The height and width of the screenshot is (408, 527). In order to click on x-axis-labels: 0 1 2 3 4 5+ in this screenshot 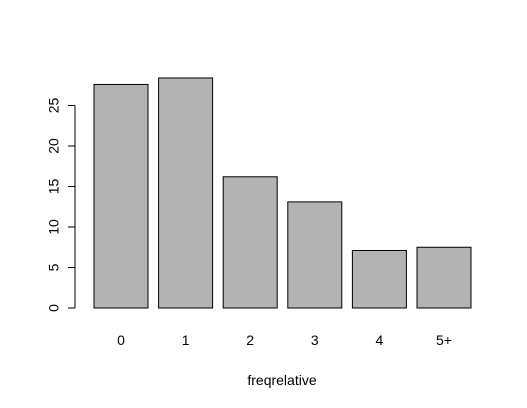, I will do `click(284, 340)`.